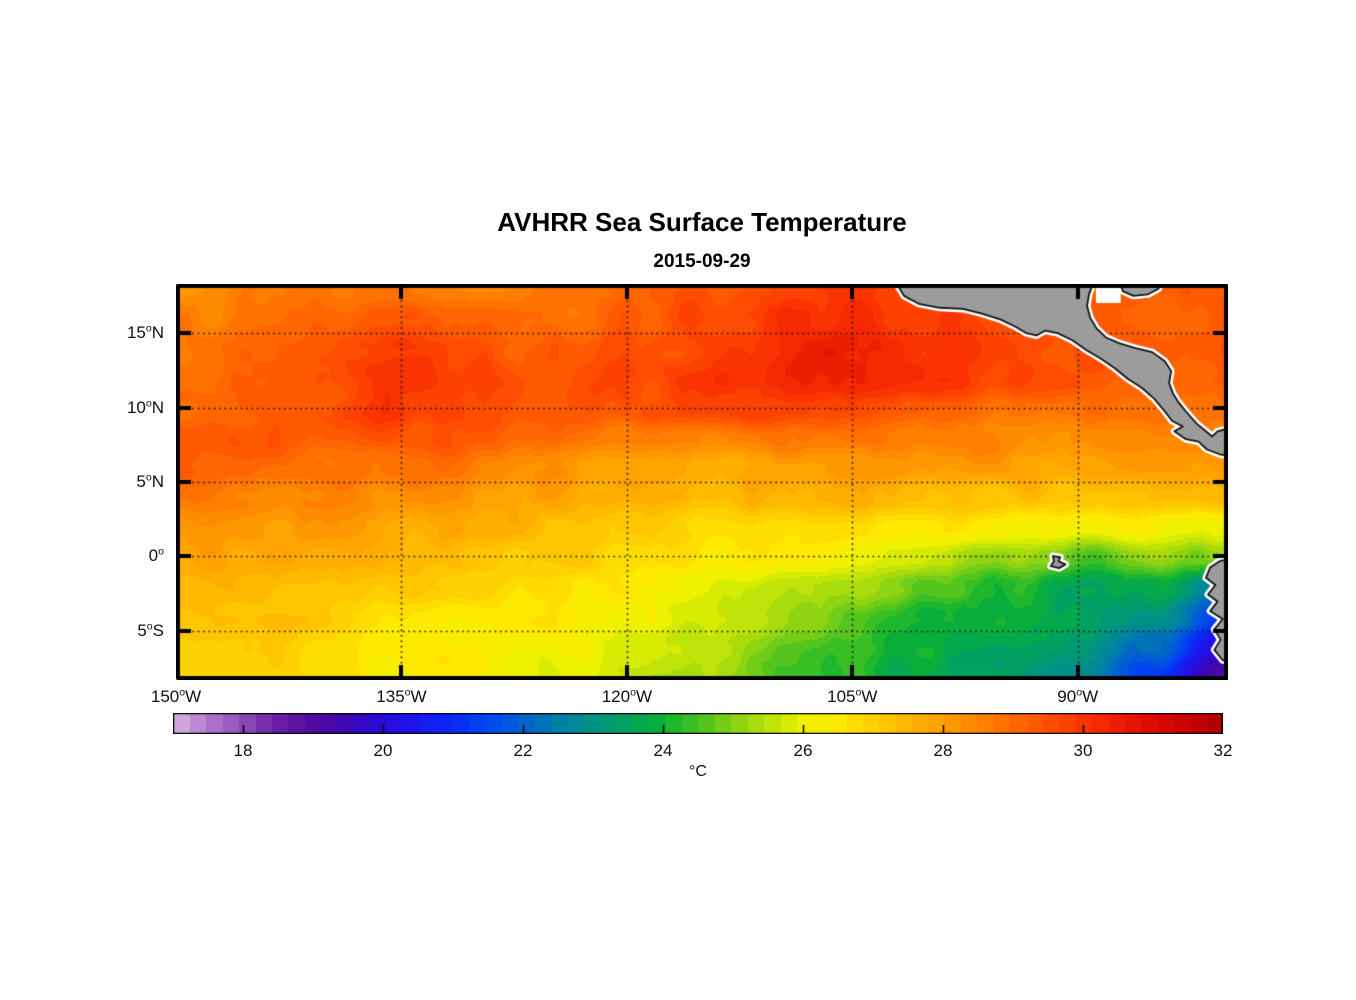  I want to click on y-tick-label: 5oS, so click(150, 630).